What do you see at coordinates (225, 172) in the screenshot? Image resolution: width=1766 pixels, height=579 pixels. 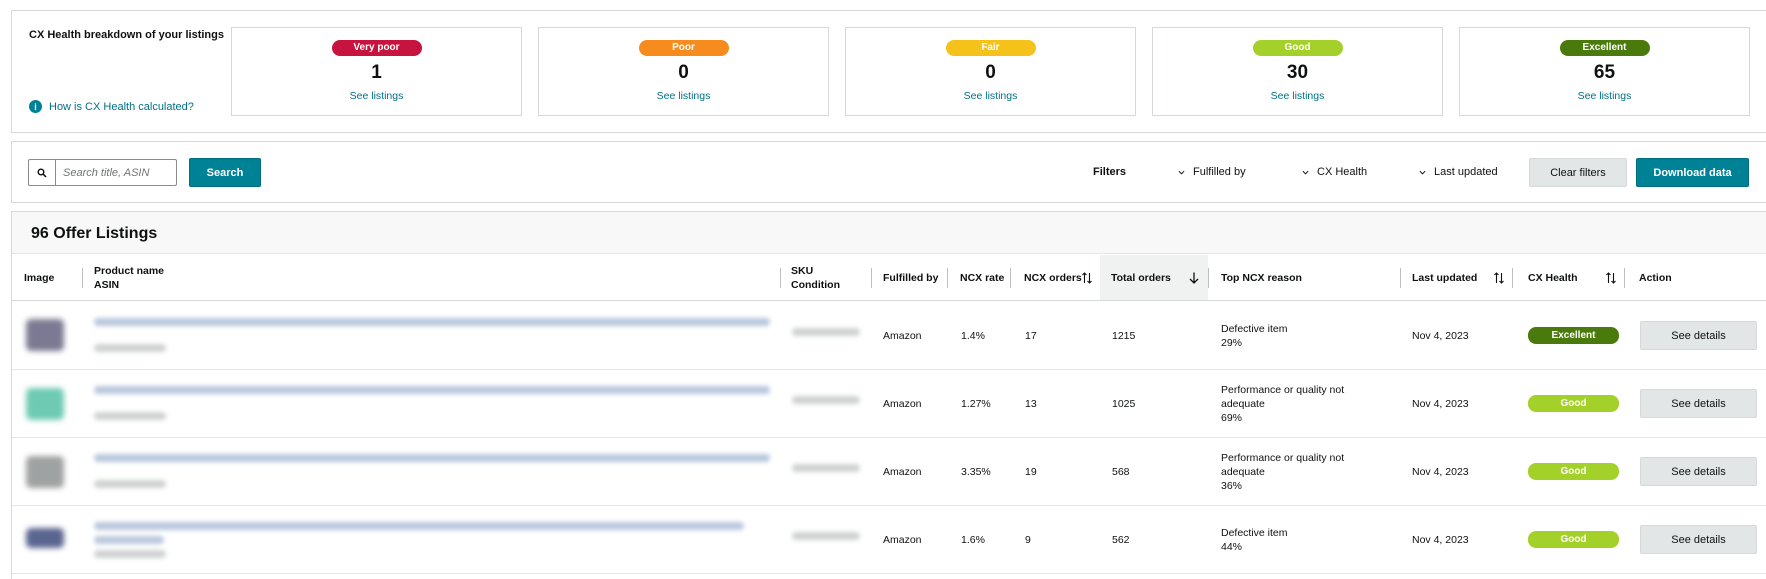 I see `search-button: Search` at bounding box center [225, 172].